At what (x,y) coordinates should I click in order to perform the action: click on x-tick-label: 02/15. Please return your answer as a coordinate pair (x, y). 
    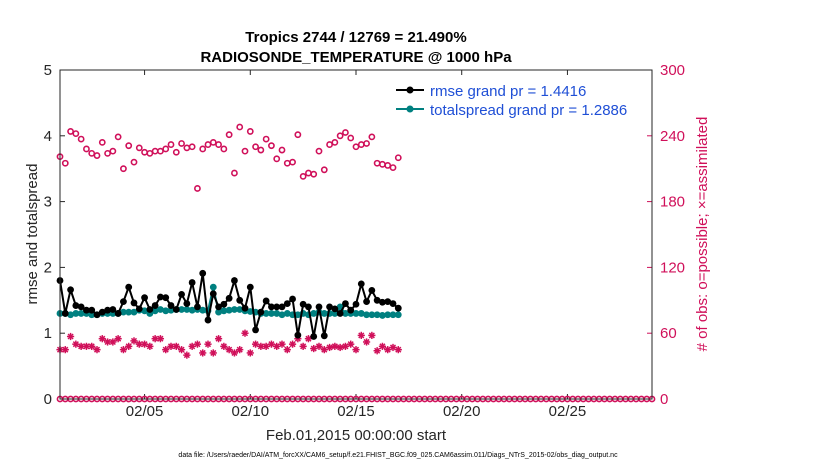
    Looking at the image, I should click on (356, 411).